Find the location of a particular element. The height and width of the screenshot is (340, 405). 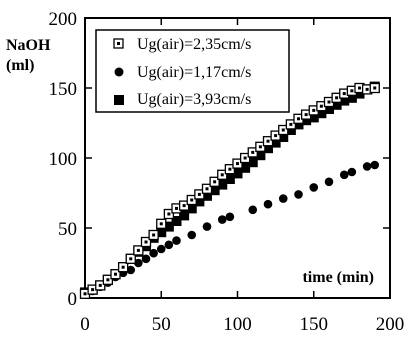

legend-entry-2: Ug(air)=1,17cm/s is located at coordinates (182, 72).